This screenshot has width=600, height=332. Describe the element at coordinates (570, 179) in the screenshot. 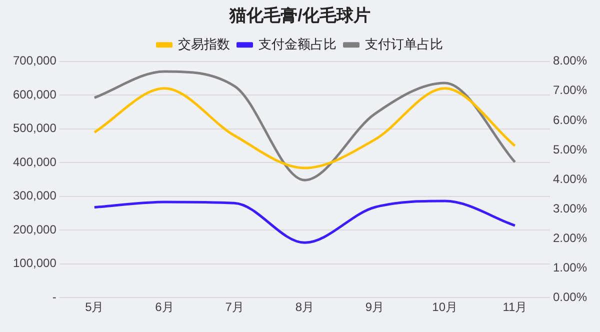

I see `y2-tick-label: 4.00%` at that location.